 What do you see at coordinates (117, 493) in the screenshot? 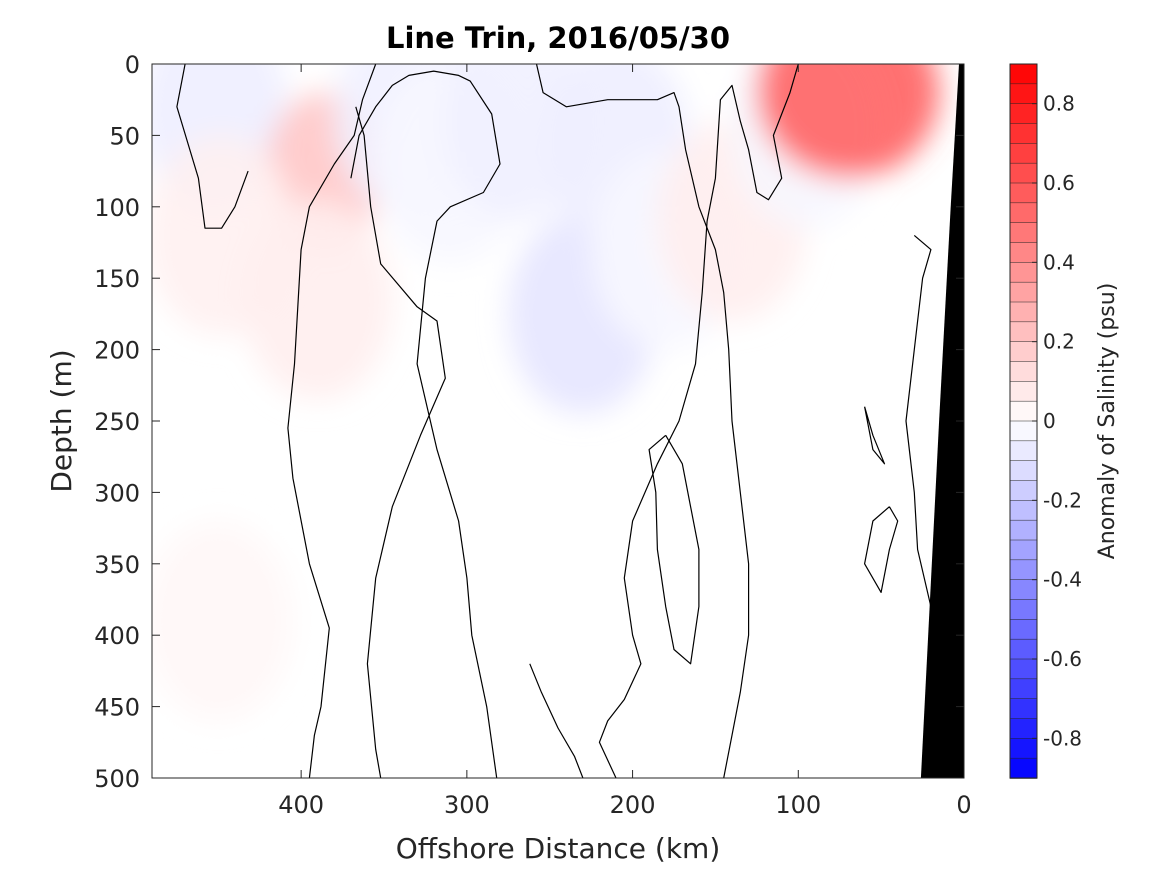
I see `y-tick-label: 300` at bounding box center [117, 493].